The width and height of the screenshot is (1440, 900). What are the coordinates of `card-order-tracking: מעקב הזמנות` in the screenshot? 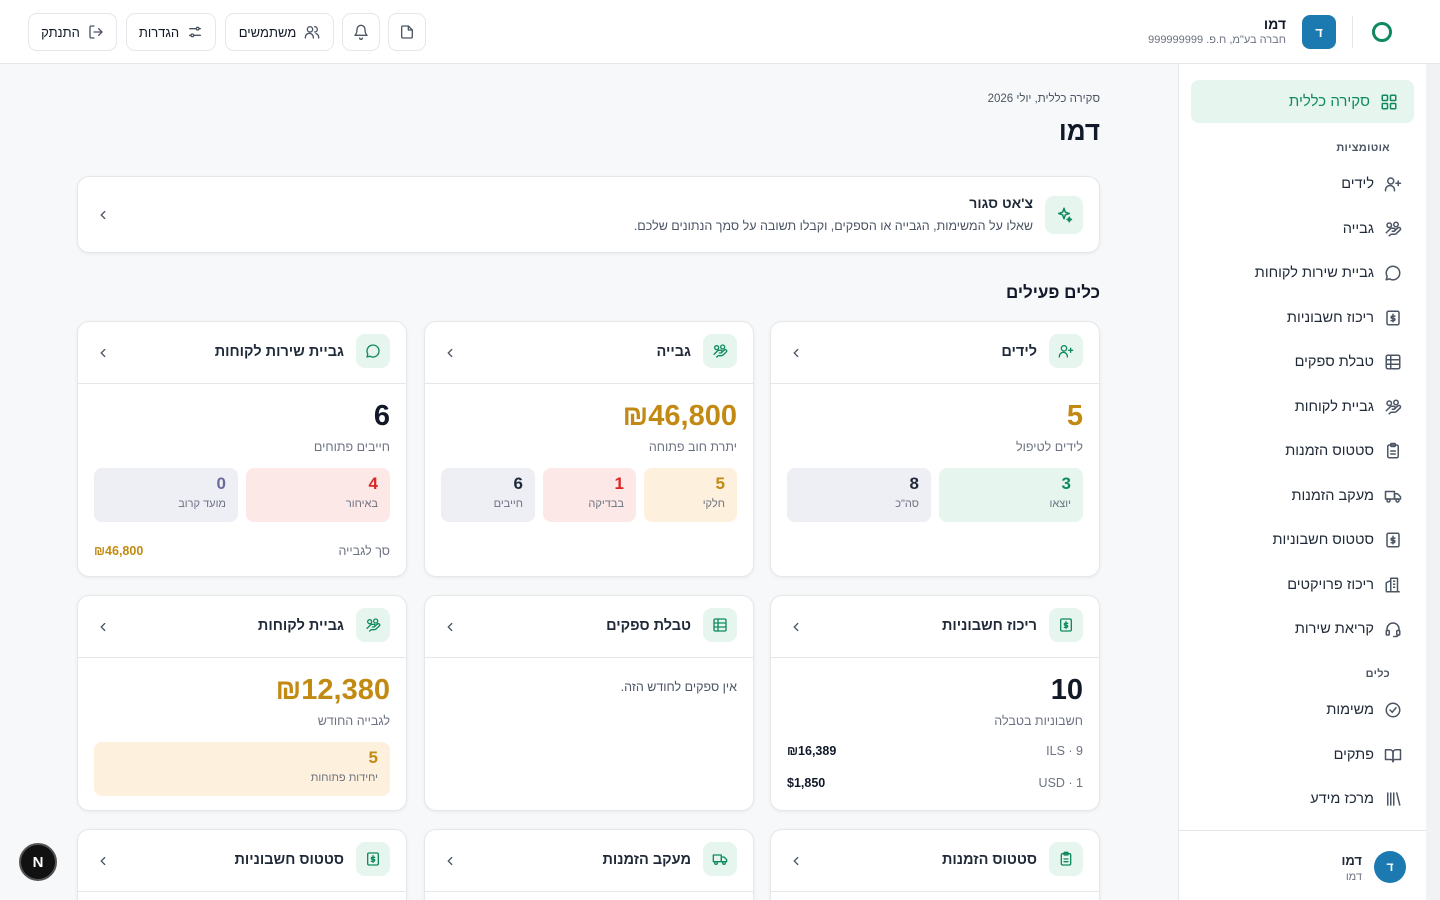 It's located at (589, 864).